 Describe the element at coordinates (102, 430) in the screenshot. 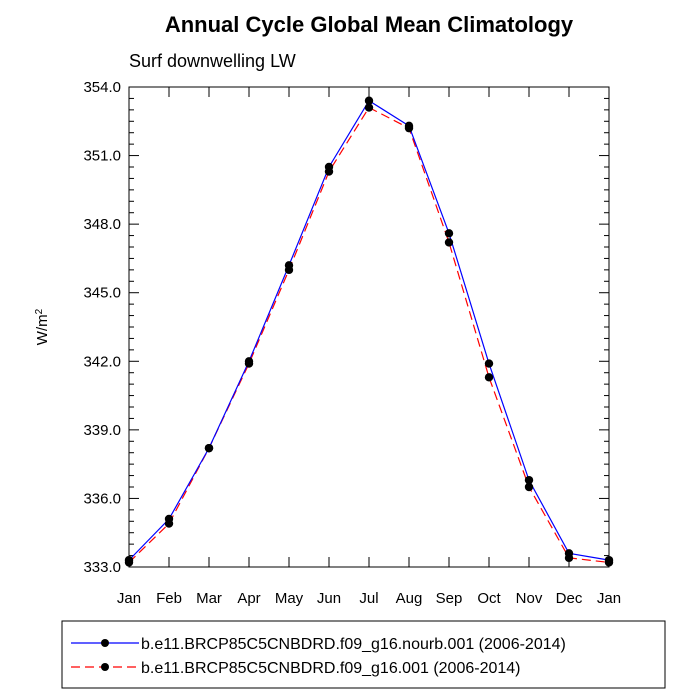

I see `y-tick-label: 339.0` at that location.